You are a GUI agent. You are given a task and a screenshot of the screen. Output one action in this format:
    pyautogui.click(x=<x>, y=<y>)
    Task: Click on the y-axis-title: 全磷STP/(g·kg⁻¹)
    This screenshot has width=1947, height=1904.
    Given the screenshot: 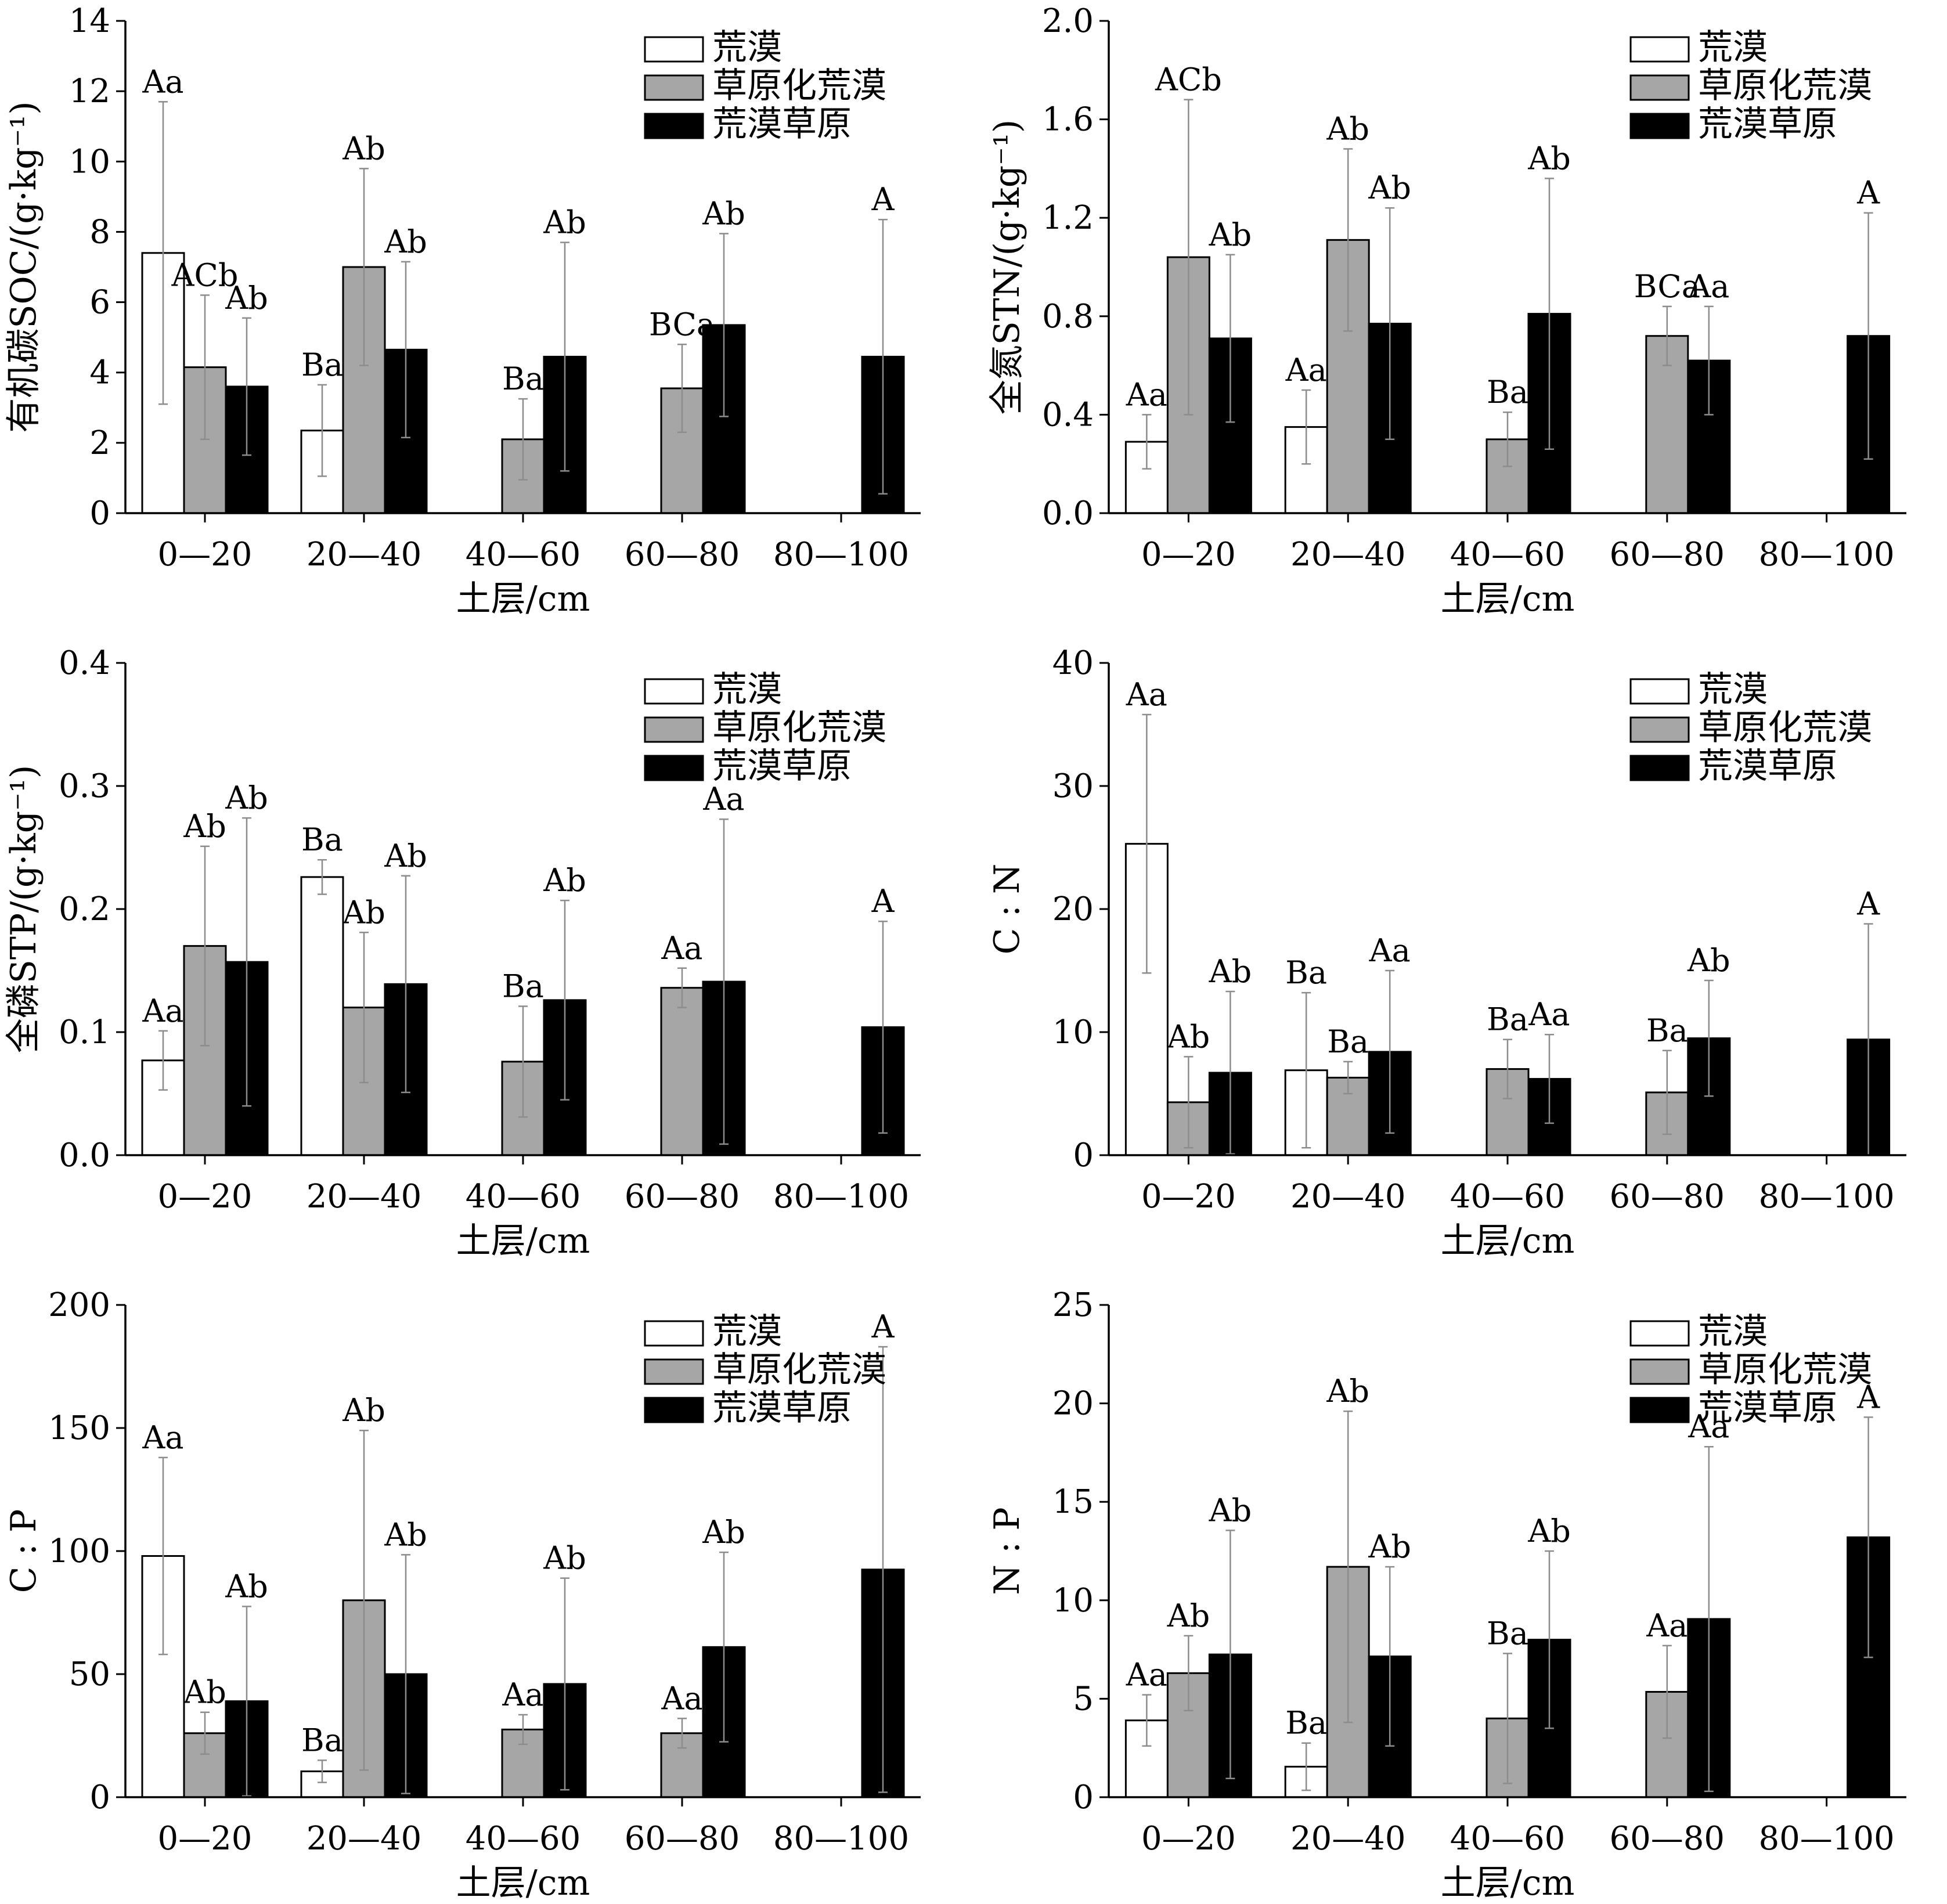 What is the action you would take?
    pyautogui.click(x=23, y=909)
    